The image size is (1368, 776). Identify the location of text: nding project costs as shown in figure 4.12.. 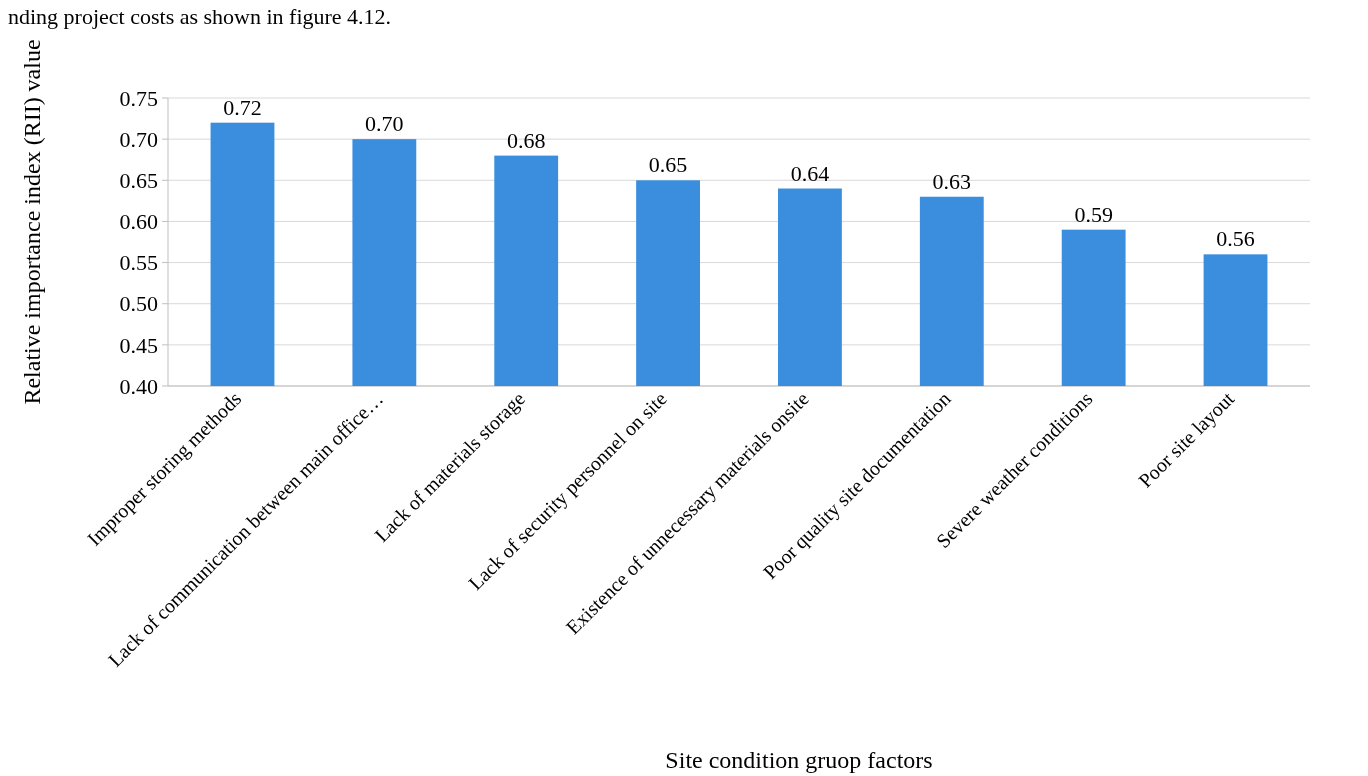
(200, 16).